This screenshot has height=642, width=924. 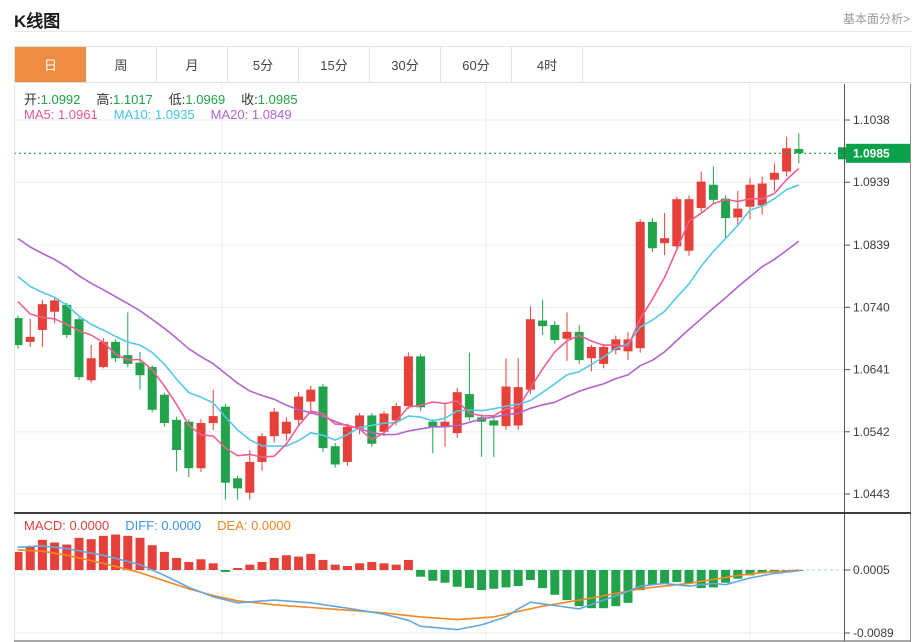 I want to click on legend-ma-MA20: MA20: 1.0849, so click(x=251, y=114).